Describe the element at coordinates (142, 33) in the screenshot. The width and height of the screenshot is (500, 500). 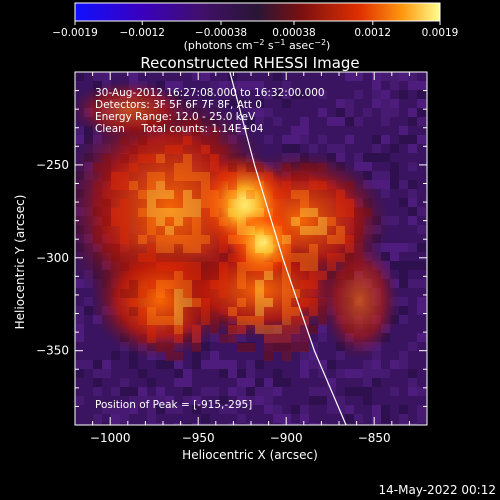
I see `colorbar-tick-label: −0.0012` at that location.